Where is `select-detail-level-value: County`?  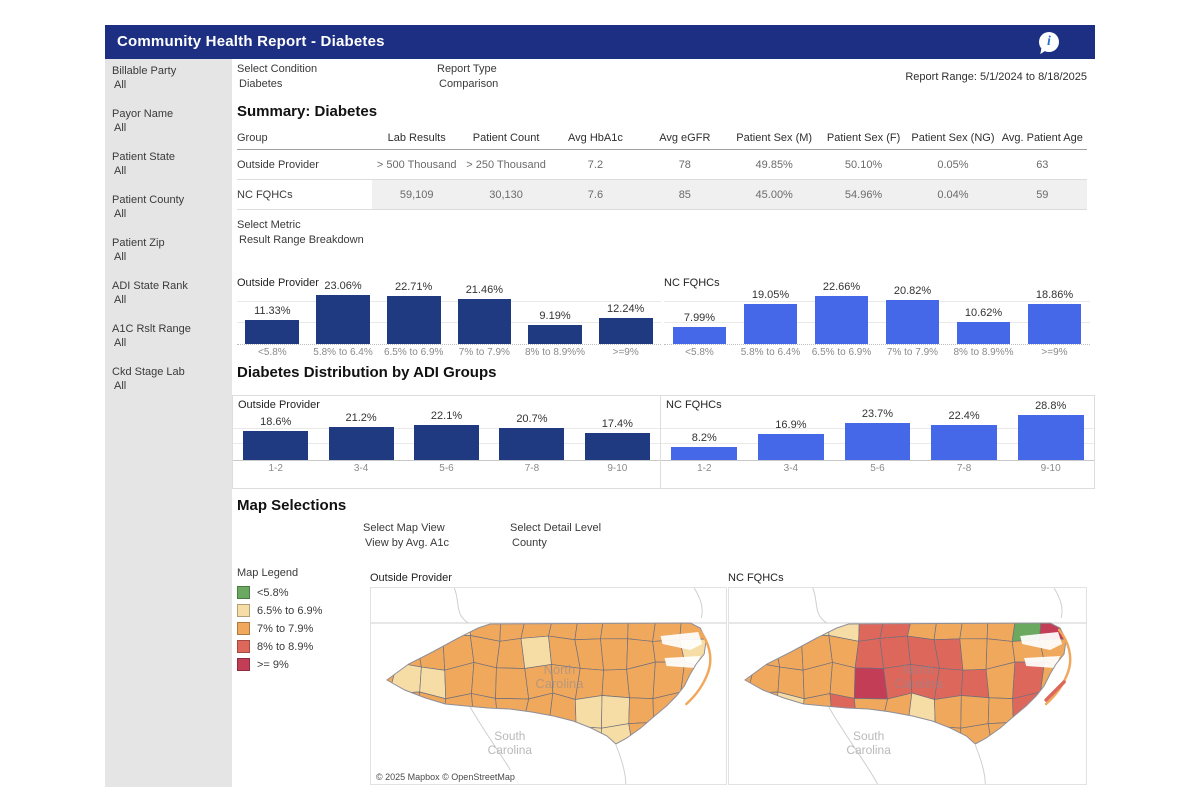
select-detail-level-value: County is located at coordinates (529, 543).